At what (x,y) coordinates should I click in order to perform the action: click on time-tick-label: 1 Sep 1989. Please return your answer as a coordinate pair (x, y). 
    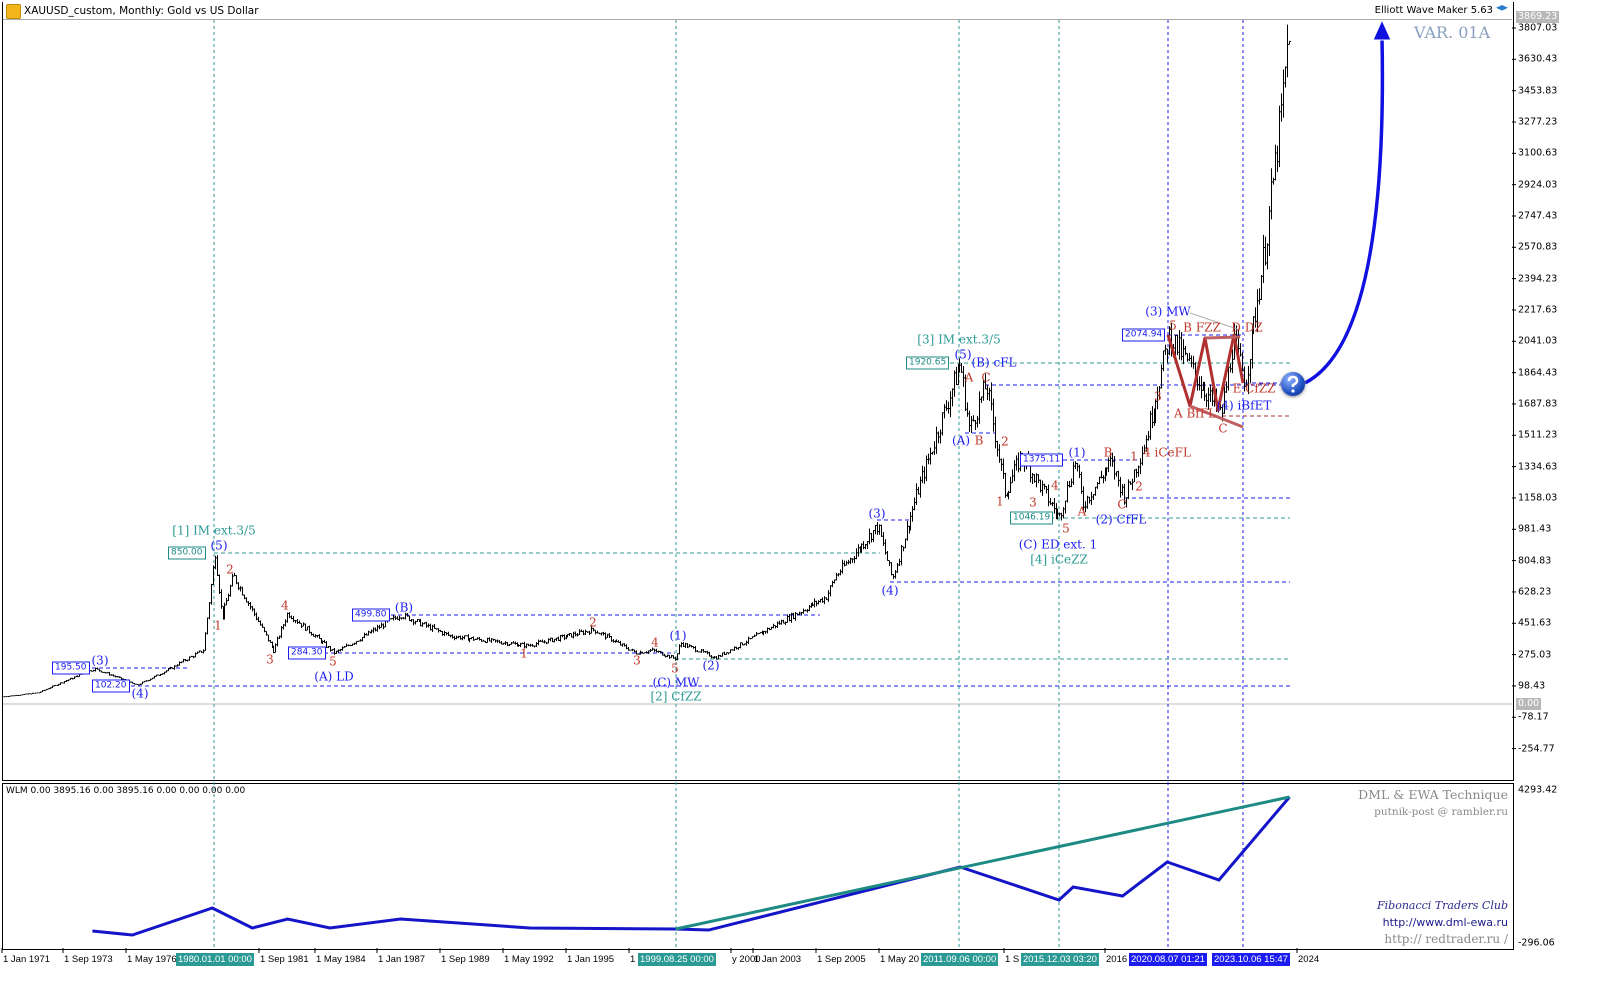
    Looking at the image, I should click on (465, 959).